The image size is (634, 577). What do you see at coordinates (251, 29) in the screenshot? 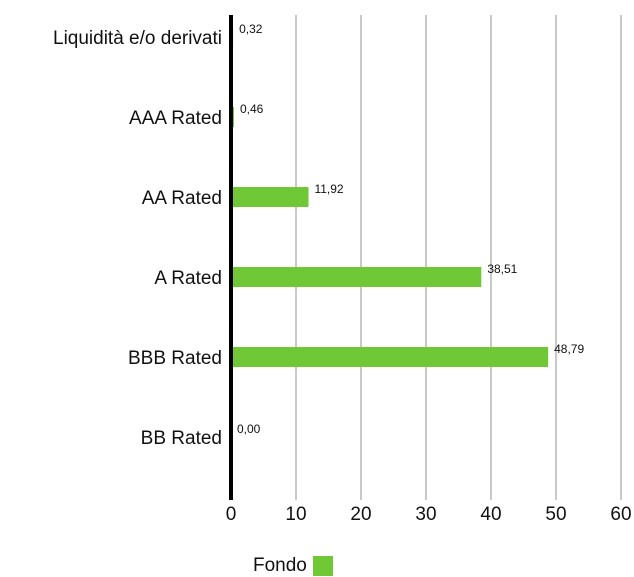
I see `data-label: 0,32` at bounding box center [251, 29].